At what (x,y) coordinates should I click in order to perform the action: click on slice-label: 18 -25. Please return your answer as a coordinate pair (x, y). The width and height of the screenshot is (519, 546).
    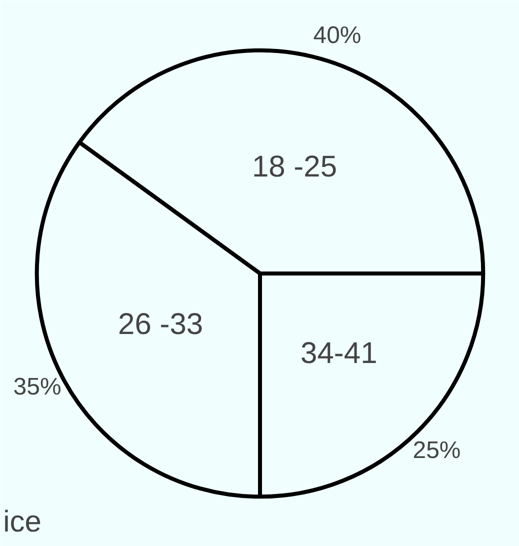
    Looking at the image, I should click on (295, 167).